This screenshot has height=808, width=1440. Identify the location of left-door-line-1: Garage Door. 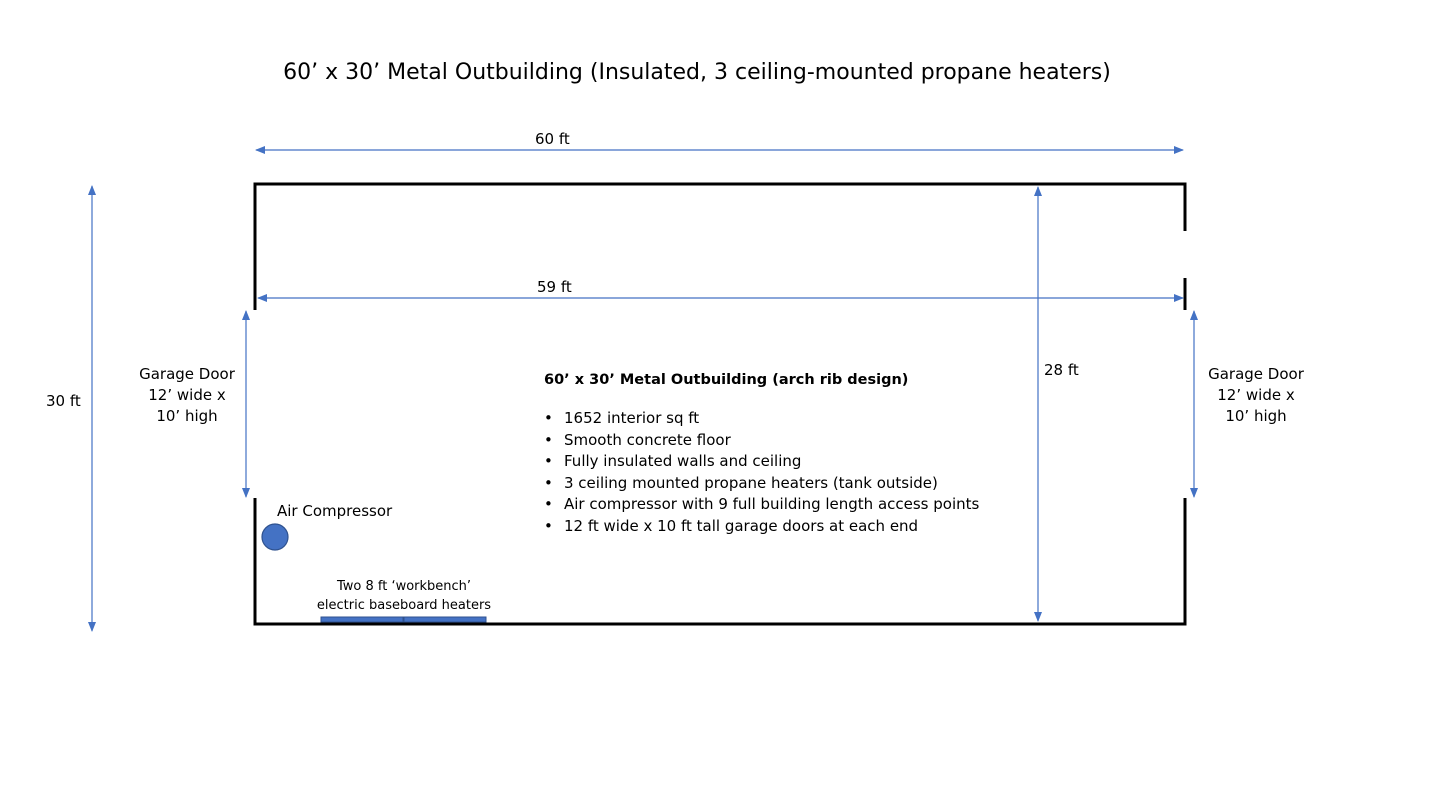
(187, 374).